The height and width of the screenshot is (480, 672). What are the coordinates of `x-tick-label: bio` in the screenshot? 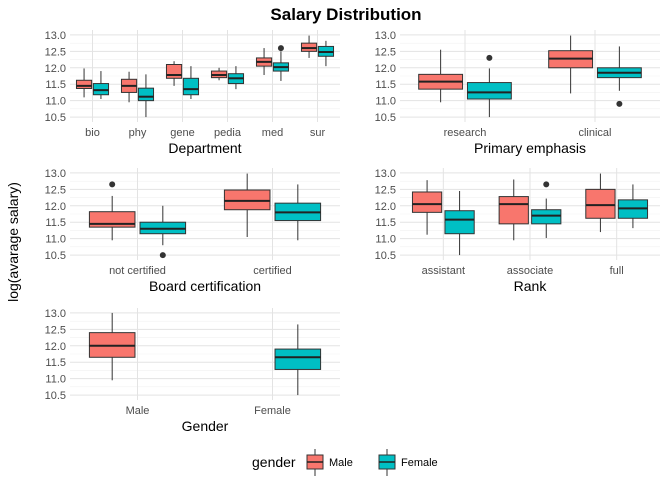 It's located at (92, 133).